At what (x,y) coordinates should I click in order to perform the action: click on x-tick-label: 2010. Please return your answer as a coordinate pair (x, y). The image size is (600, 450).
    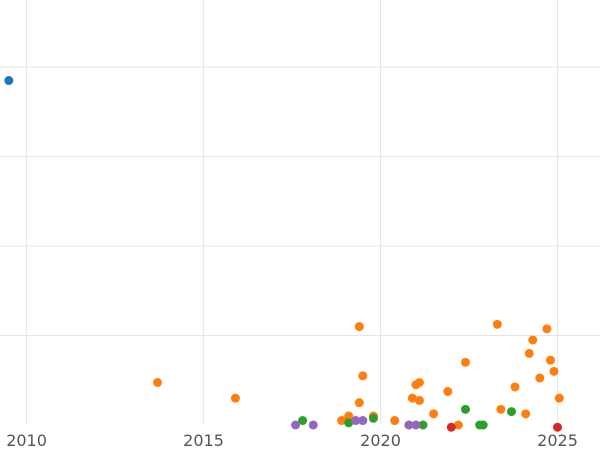
    Looking at the image, I should click on (26, 440).